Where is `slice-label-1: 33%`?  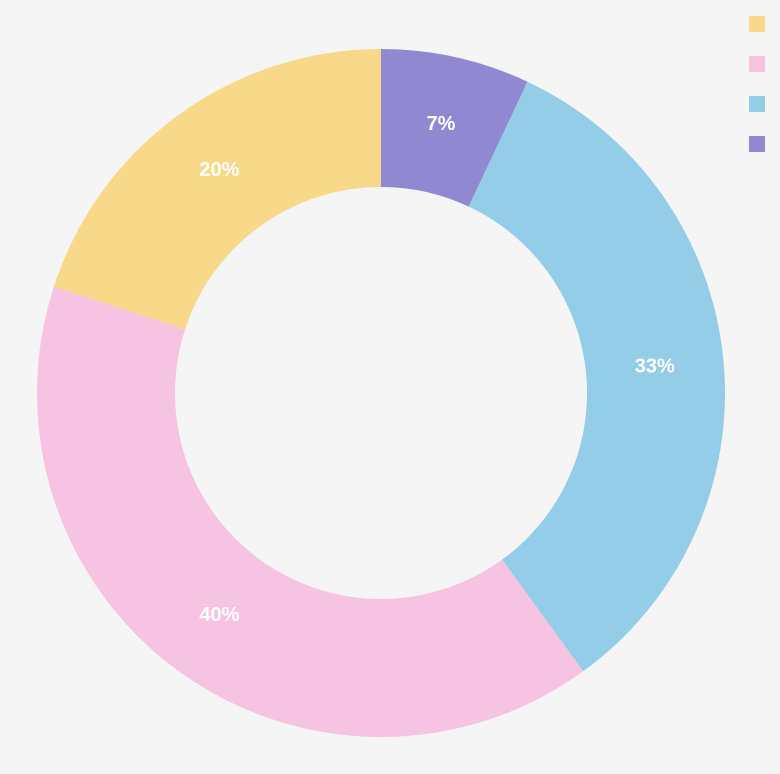
slice-label-1: 33% is located at coordinates (655, 366).